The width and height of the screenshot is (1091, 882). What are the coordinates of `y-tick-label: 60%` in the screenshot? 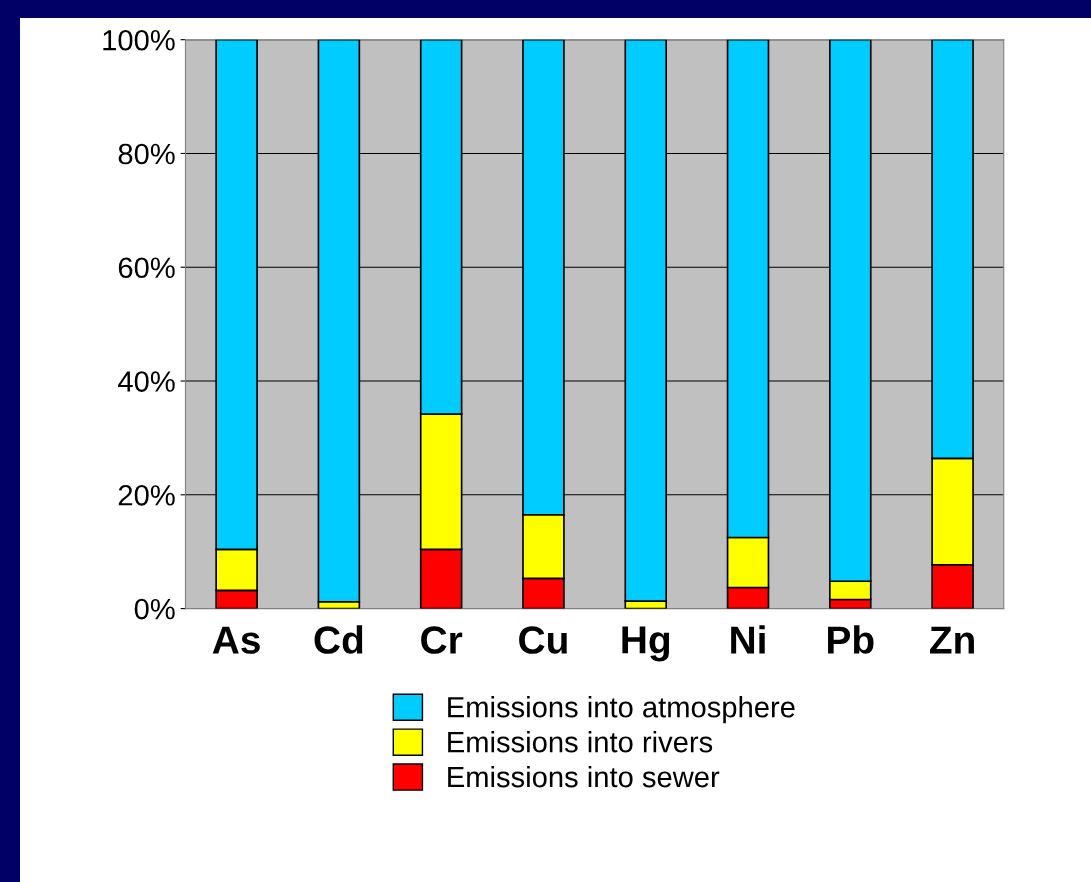 It's located at (146, 268).